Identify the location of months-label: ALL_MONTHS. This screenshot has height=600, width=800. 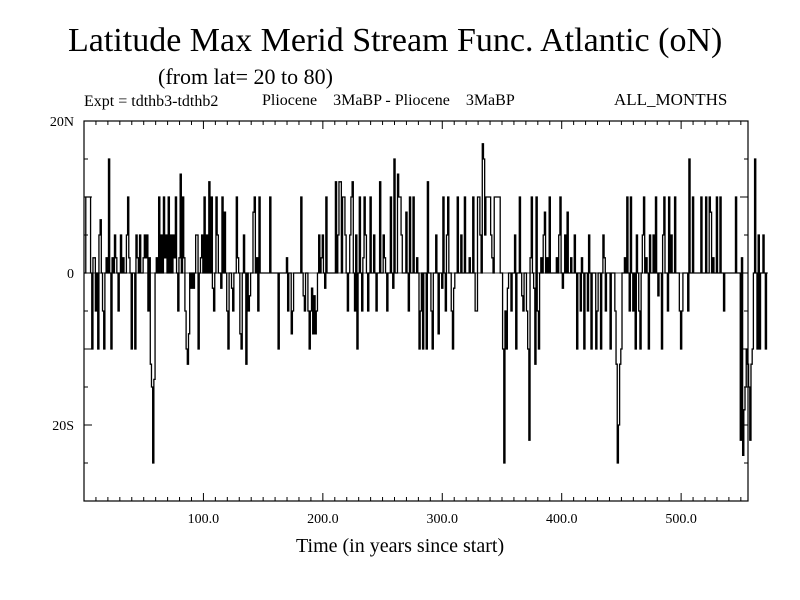
(671, 99).